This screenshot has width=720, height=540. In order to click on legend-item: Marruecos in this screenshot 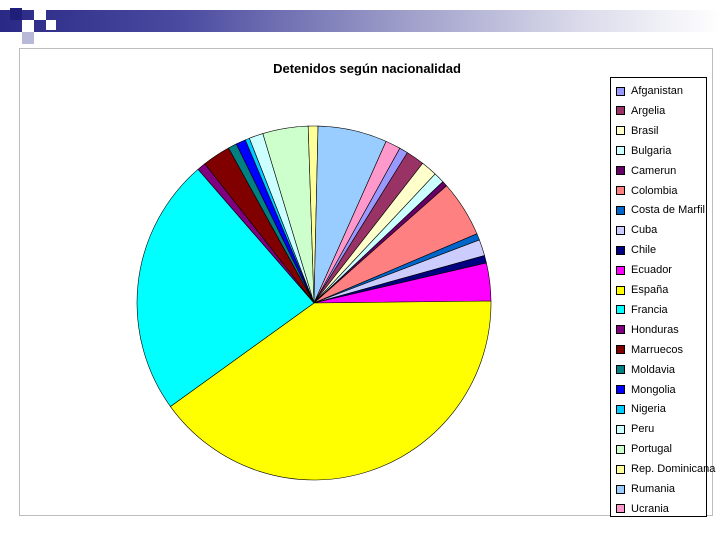, I will do `click(649, 350)`.